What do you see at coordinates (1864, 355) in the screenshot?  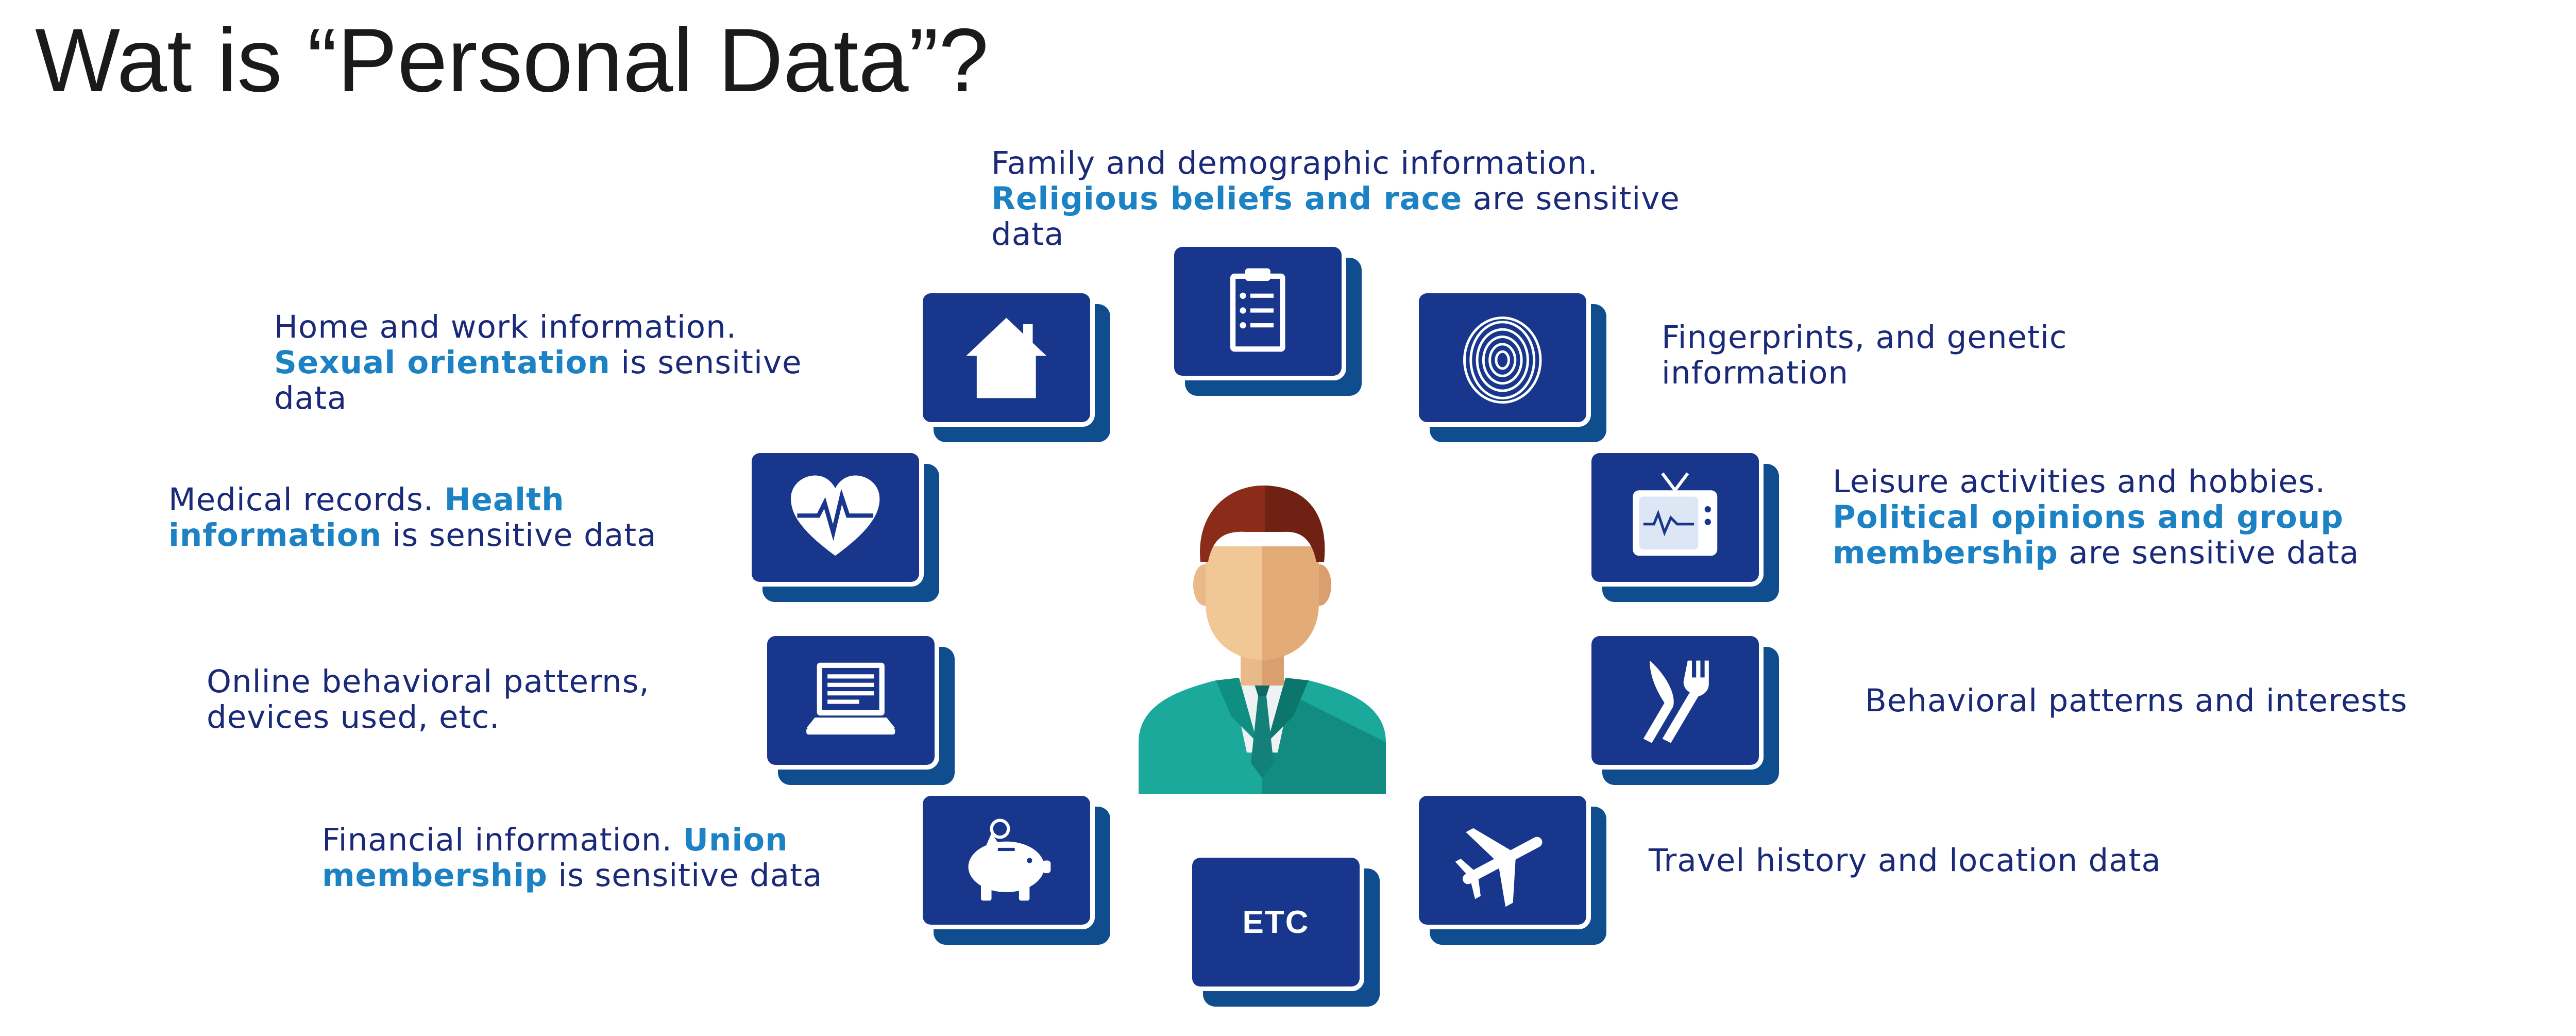 I see `fingerprint-label: Fingerprints, and genetic information` at bounding box center [1864, 355].